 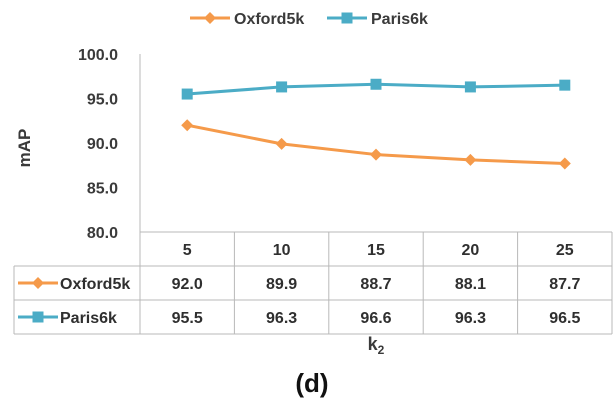 I want to click on series-Oxford5k, so click(x=376, y=144).